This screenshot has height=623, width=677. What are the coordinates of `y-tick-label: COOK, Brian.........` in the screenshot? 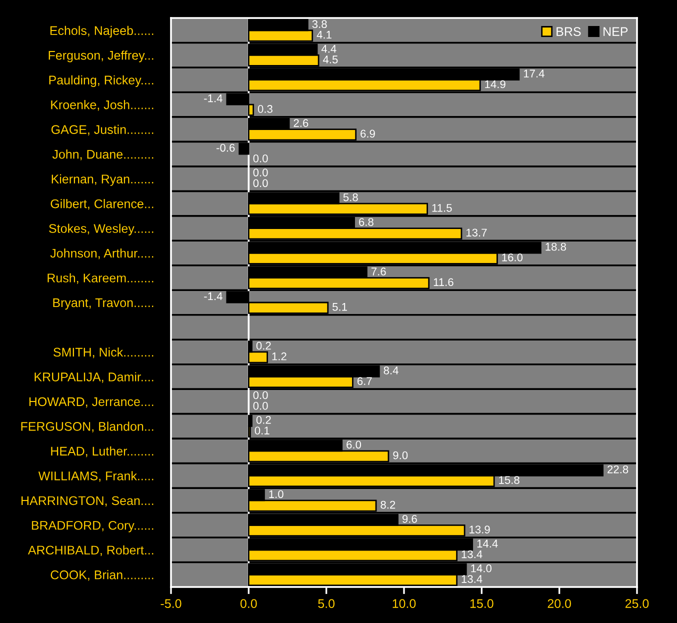 It's located at (102, 575).